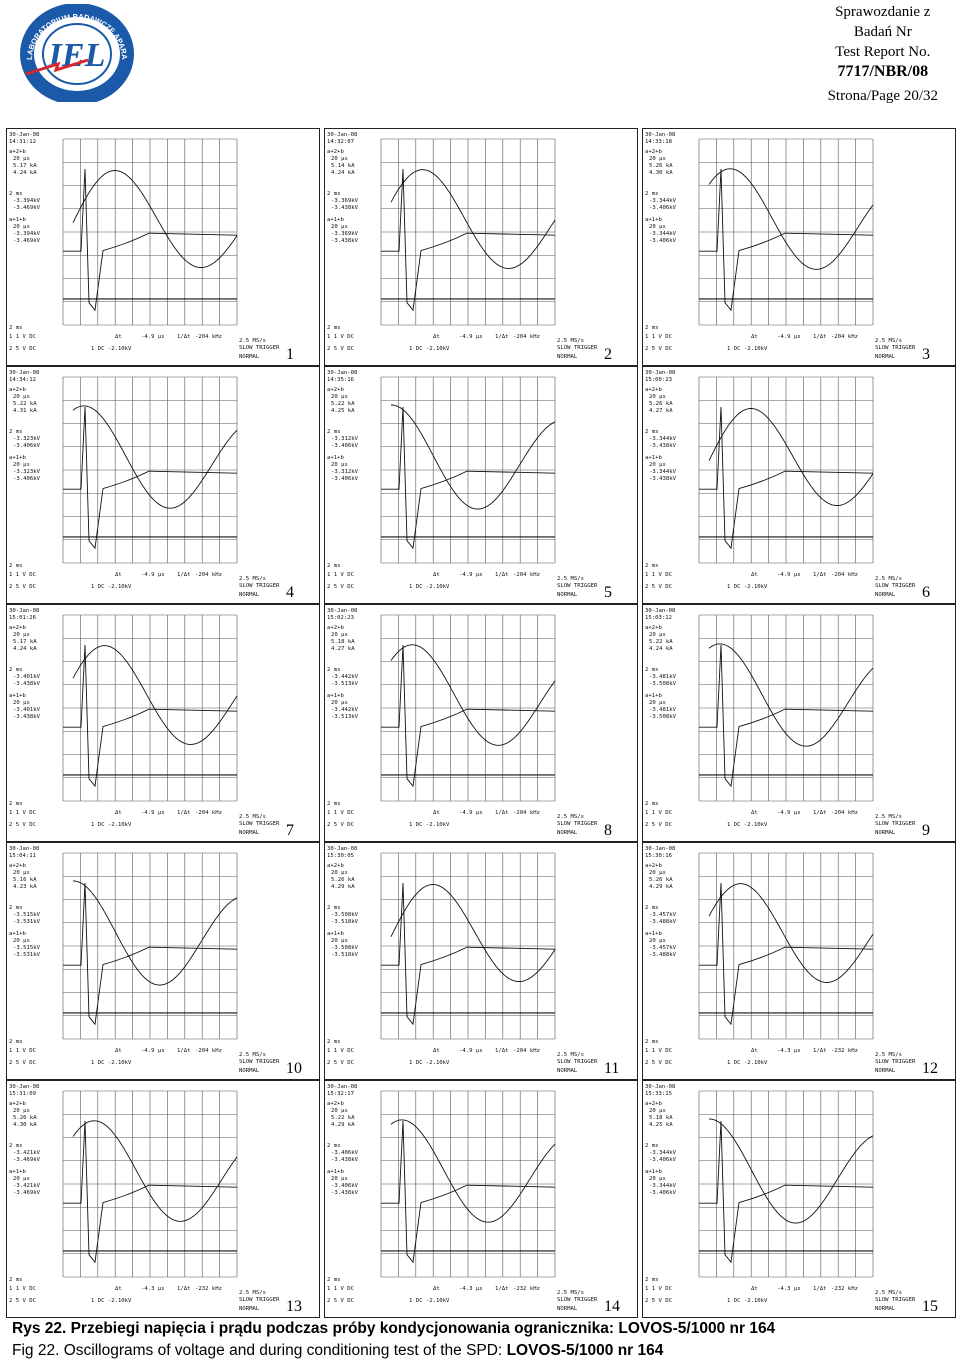 The height and width of the screenshot is (1370, 960). I want to click on scope-time: 15:32:17, so click(340, 1094).